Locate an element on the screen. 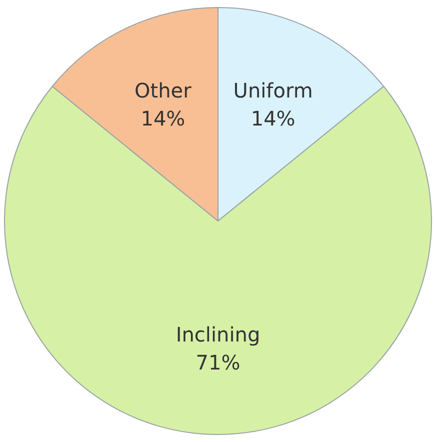  data-label: 71% is located at coordinates (218, 362).